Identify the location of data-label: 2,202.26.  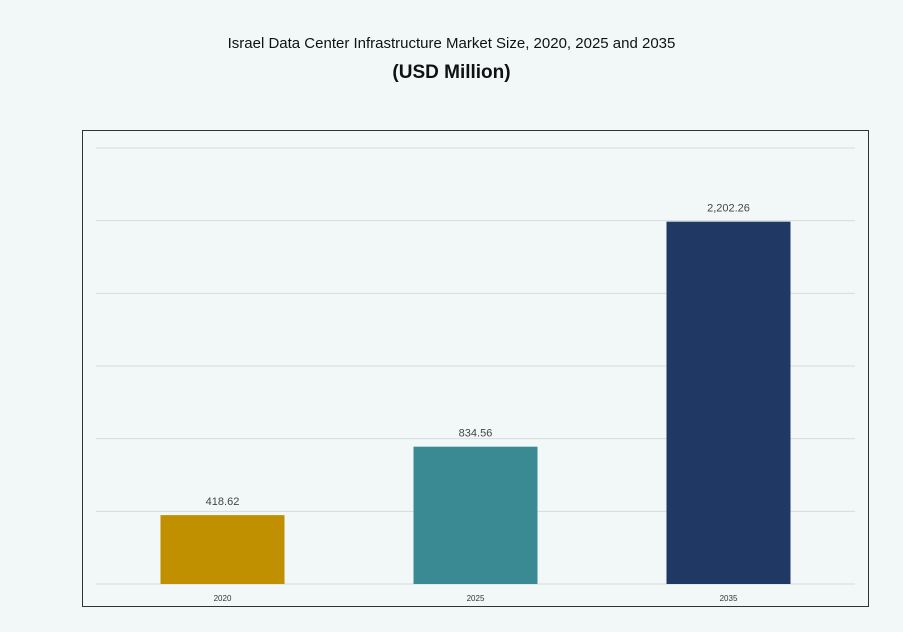
(728, 209).